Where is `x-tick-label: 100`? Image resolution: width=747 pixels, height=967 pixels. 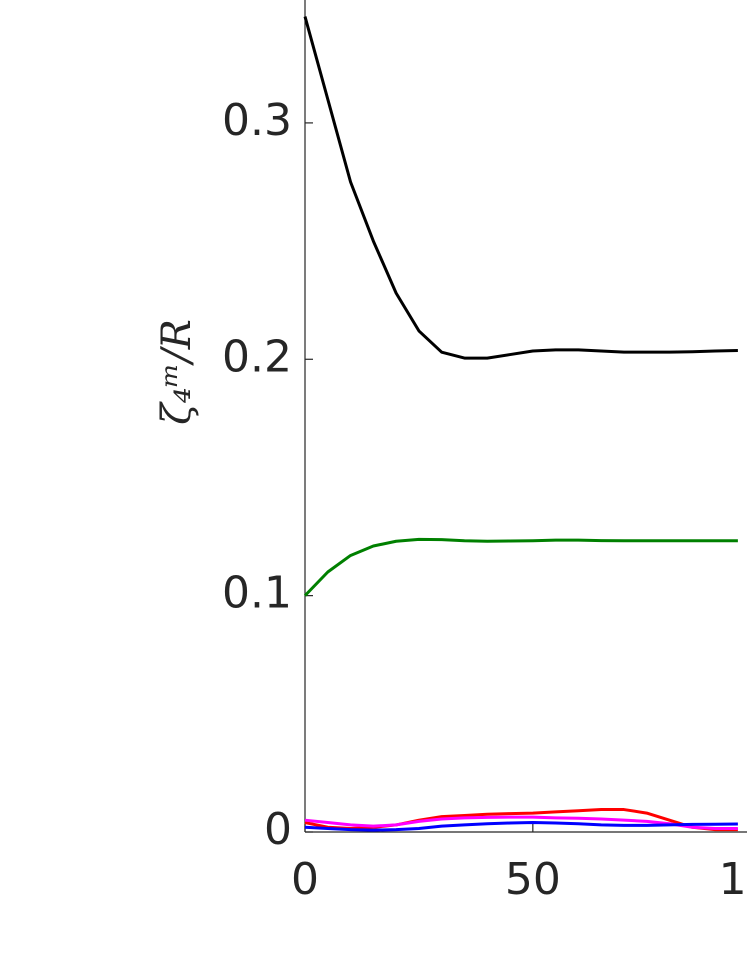
x-tick-label: 100 is located at coordinates (733, 879).